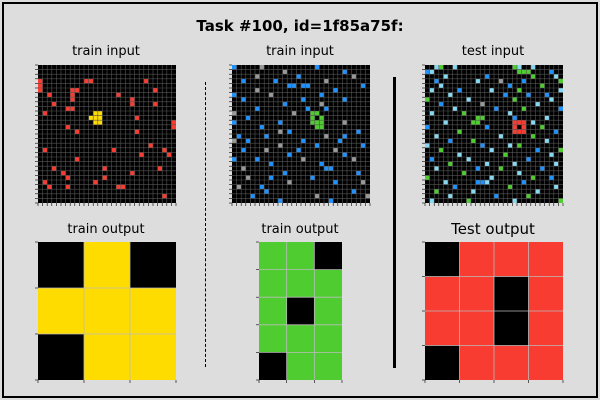 The width and height of the screenshot is (600, 400). Describe the element at coordinates (493, 312) in the screenshot. I see `grid-test-output` at that location.